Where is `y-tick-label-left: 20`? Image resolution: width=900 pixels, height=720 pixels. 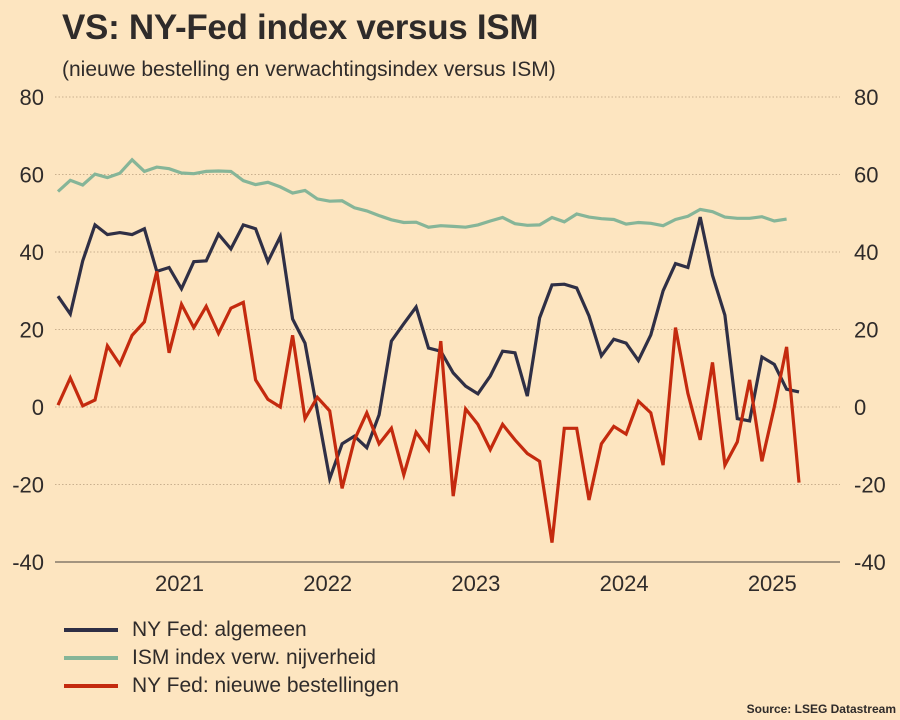
y-tick-label-left: 20 is located at coordinates (32, 330).